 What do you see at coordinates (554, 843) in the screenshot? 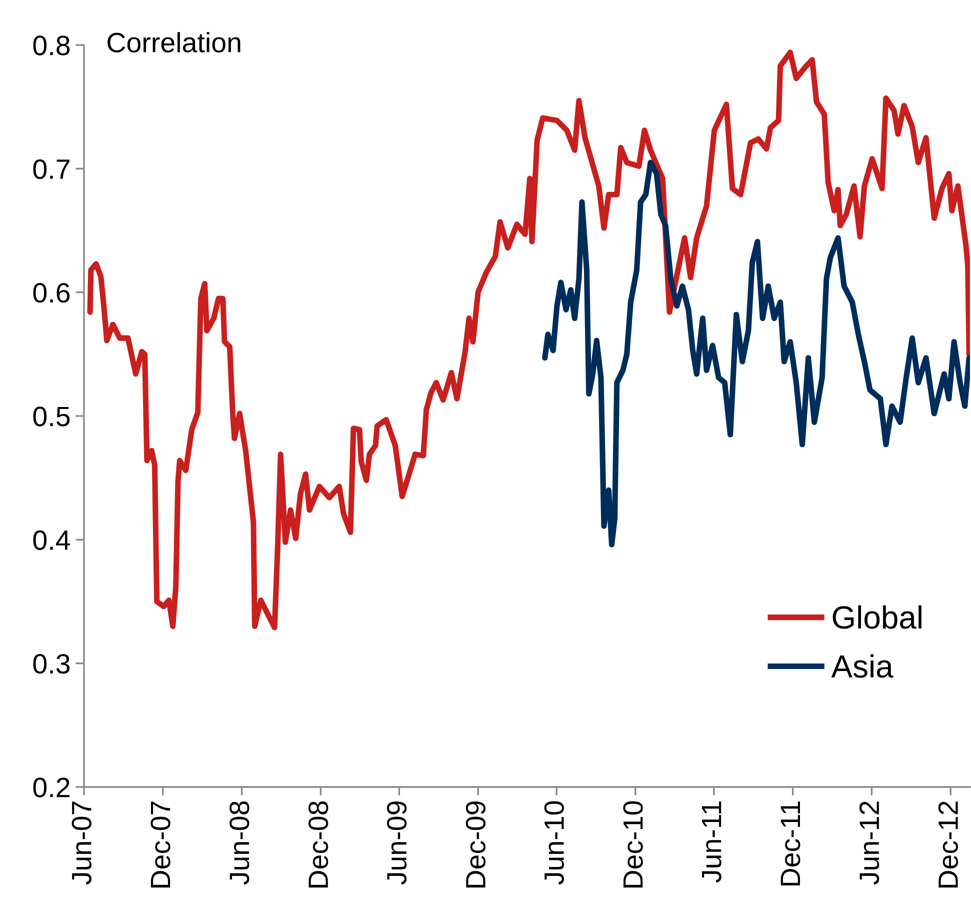
I see `x-tick-label: Jun-10` at bounding box center [554, 843].